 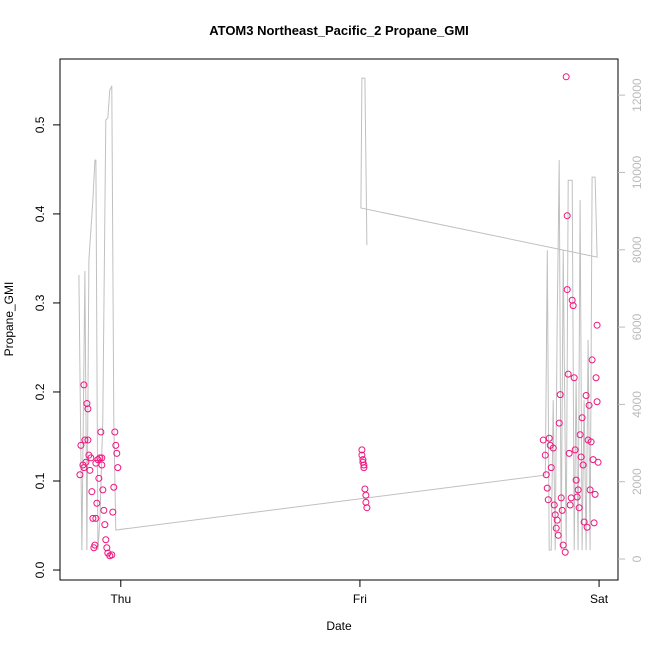 What do you see at coordinates (40, 213) in the screenshot?
I see `y-tick-label: 0.4` at bounding box center [40, 213].